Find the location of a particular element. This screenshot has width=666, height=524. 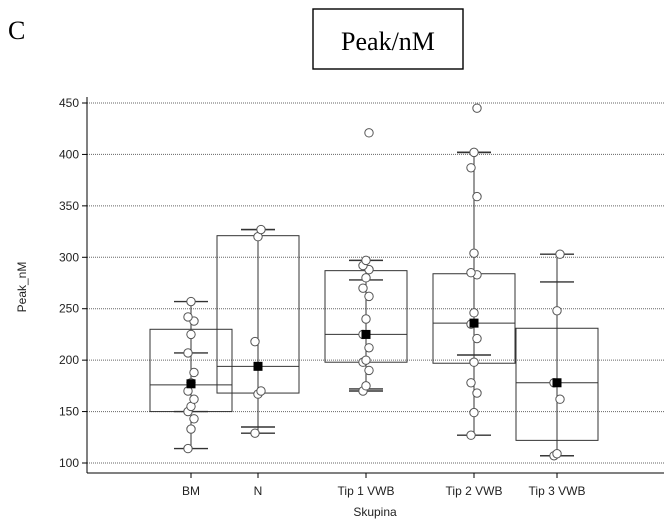

y-tick-label: 450 is located at coordinates (69, 103).